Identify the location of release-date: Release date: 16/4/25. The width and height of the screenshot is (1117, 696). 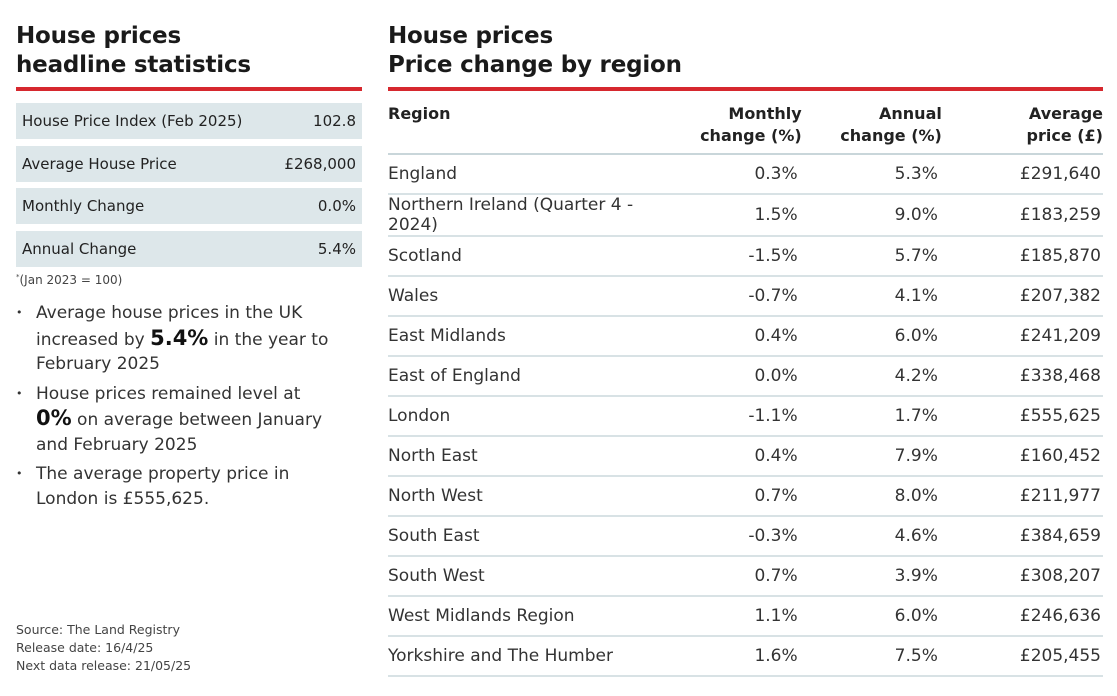
(85, 647).